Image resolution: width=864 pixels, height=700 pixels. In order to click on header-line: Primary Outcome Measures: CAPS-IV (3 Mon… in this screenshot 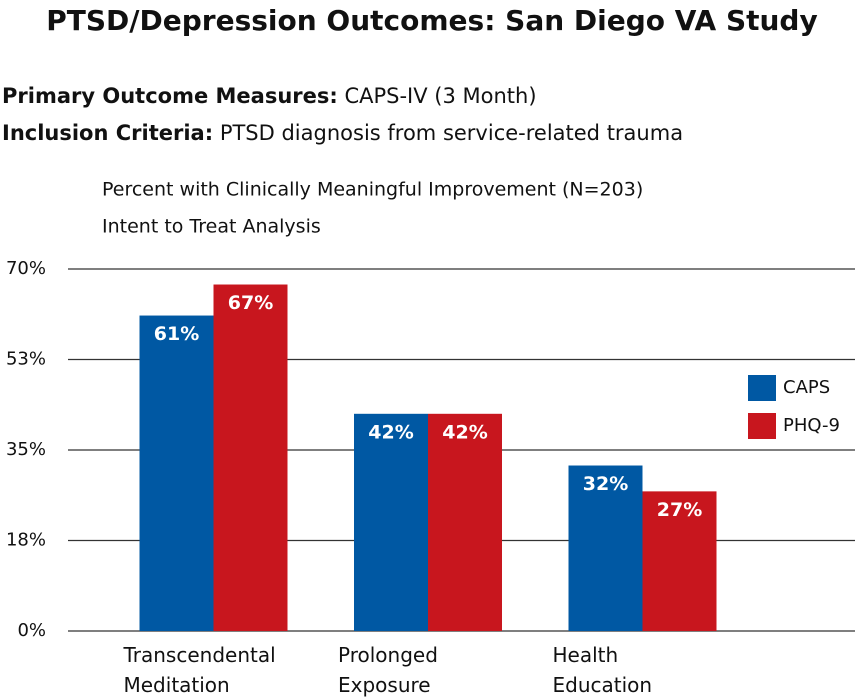, I will do `click(269, 96)`.